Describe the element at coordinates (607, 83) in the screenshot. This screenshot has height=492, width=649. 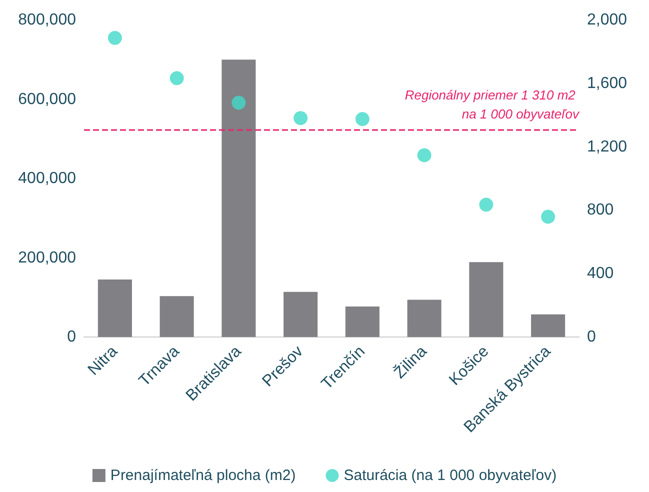
I see `y2-tick-label: 1,600` at that location.